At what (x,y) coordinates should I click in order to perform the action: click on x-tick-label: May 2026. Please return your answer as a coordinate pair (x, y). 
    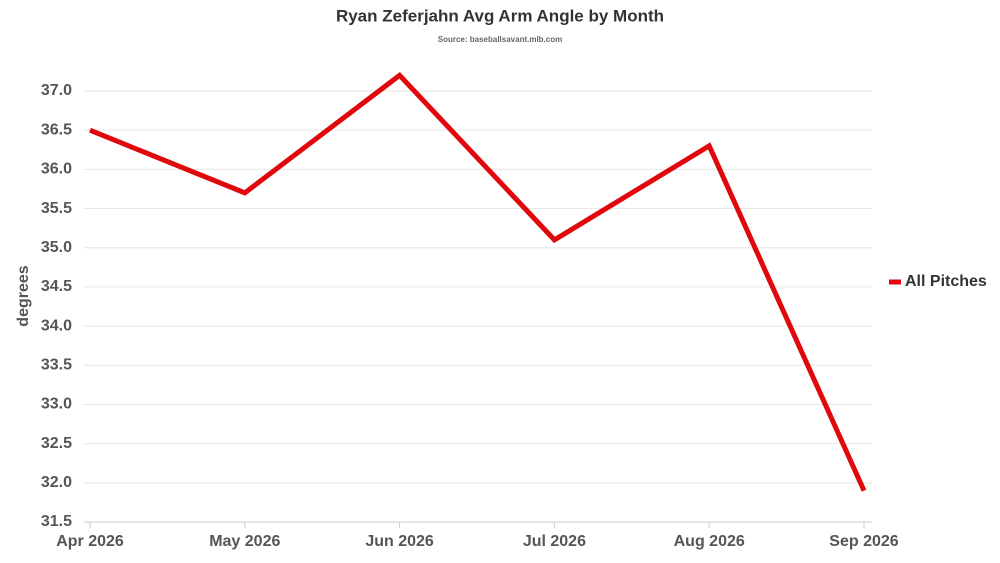
    Looking at the image, I should click on (244, 541).